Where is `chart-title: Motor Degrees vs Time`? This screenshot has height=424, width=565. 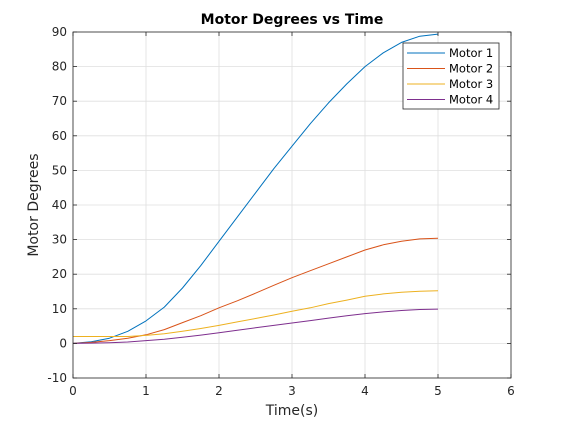
chart-title: Motor Degrees vs Time is located at coordinates (292, 20).